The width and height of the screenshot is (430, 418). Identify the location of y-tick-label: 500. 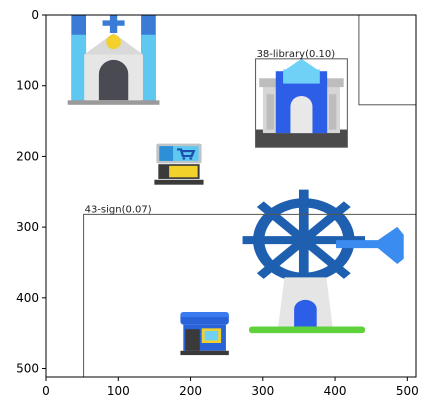
(27, 369).